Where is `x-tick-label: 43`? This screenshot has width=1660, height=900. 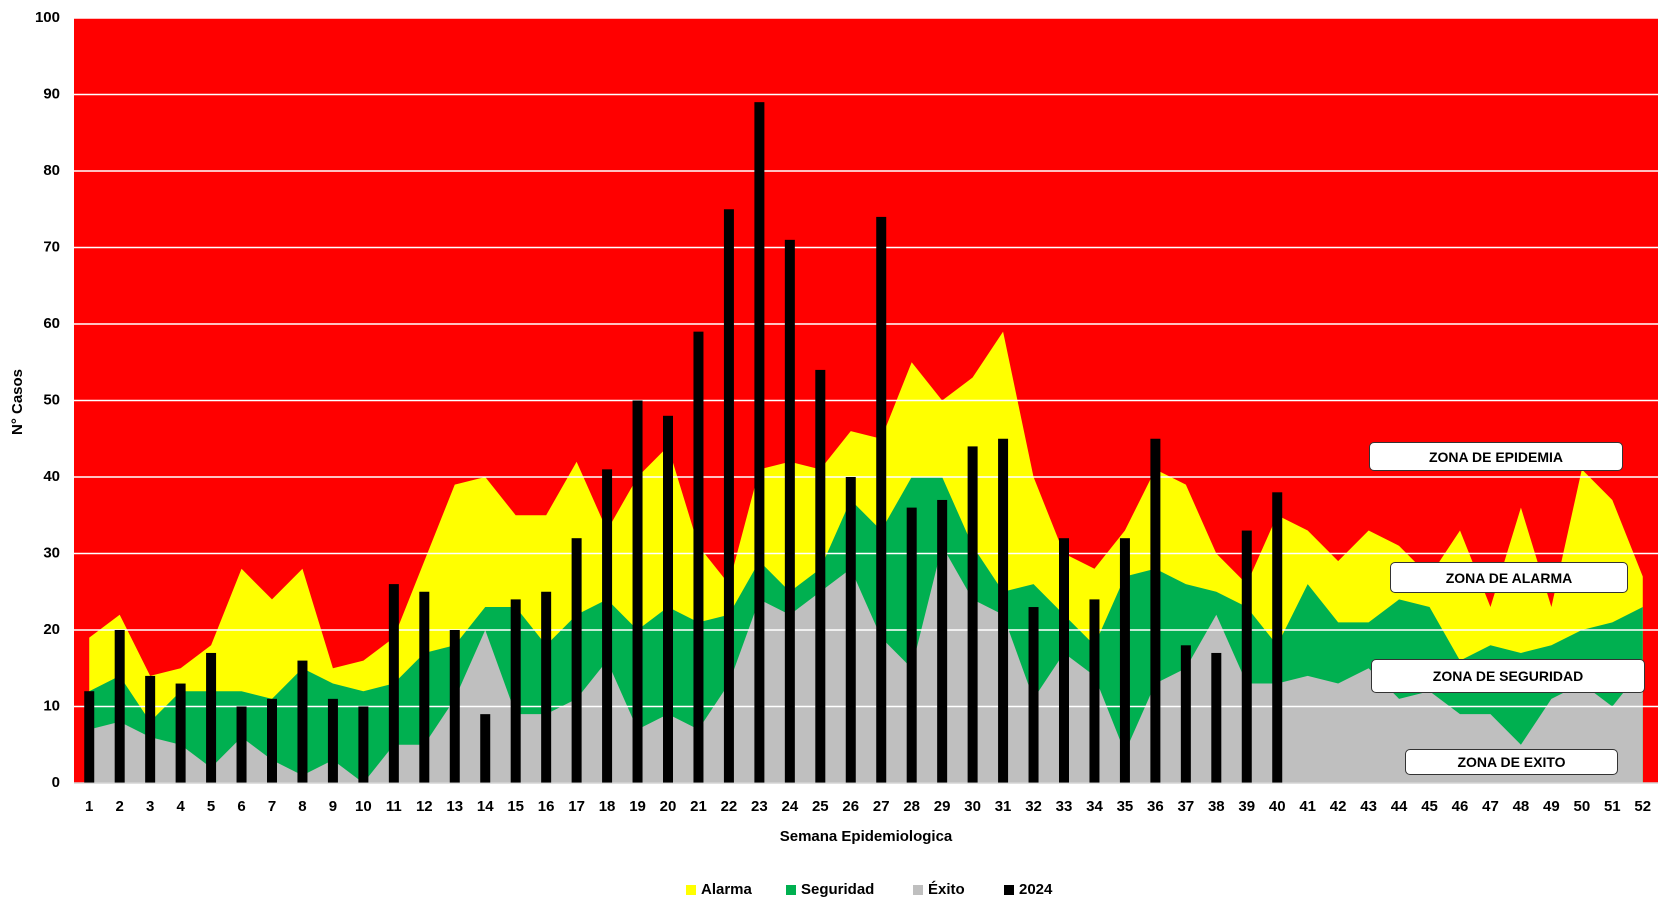 x-tick-label: 43 is located at coordinates (1368, 806).